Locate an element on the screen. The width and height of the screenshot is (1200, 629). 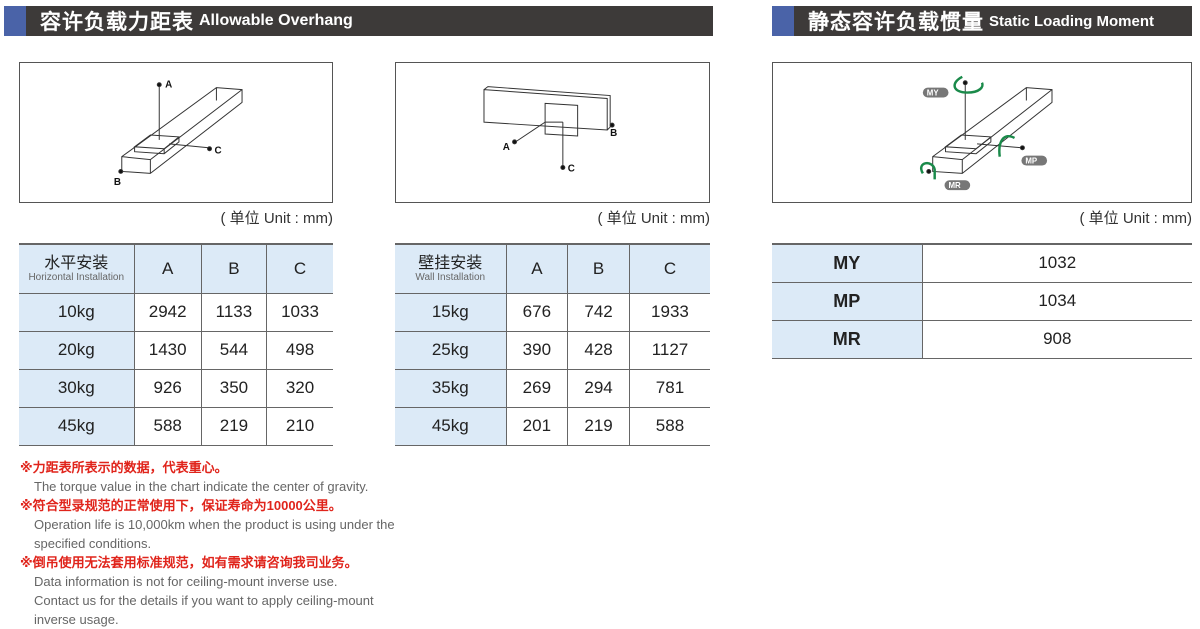
cell: 269 is located at coordinates (536, 388).